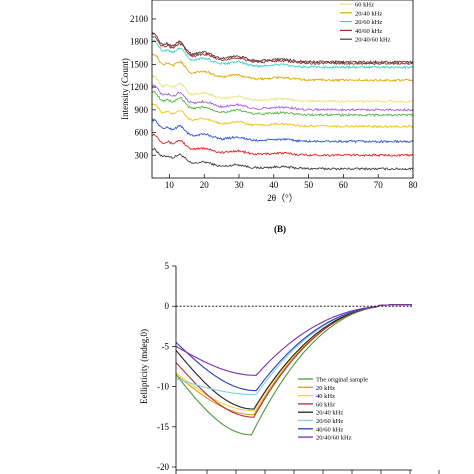  I want to click on cd-legend-label: 60 kHz, so click(325, 404).